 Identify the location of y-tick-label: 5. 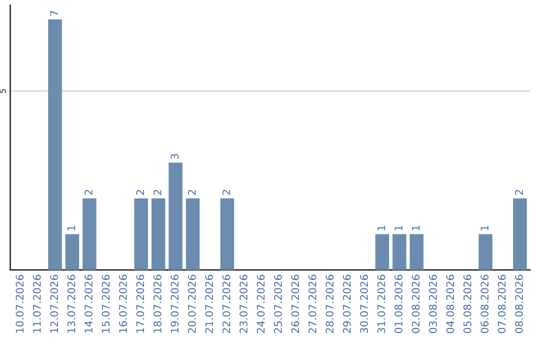
(3, 91).